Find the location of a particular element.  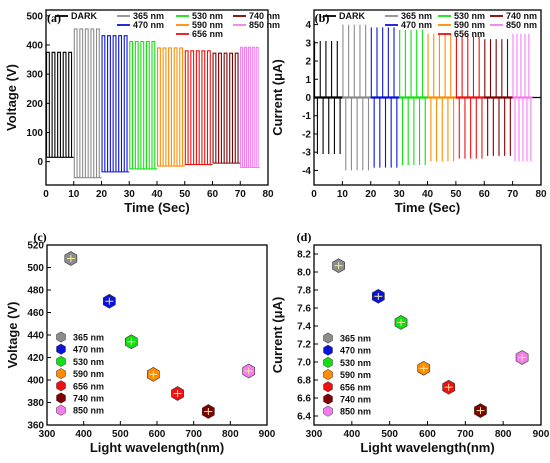

y-tick-label: 1 is located at coordinates (308, 80).